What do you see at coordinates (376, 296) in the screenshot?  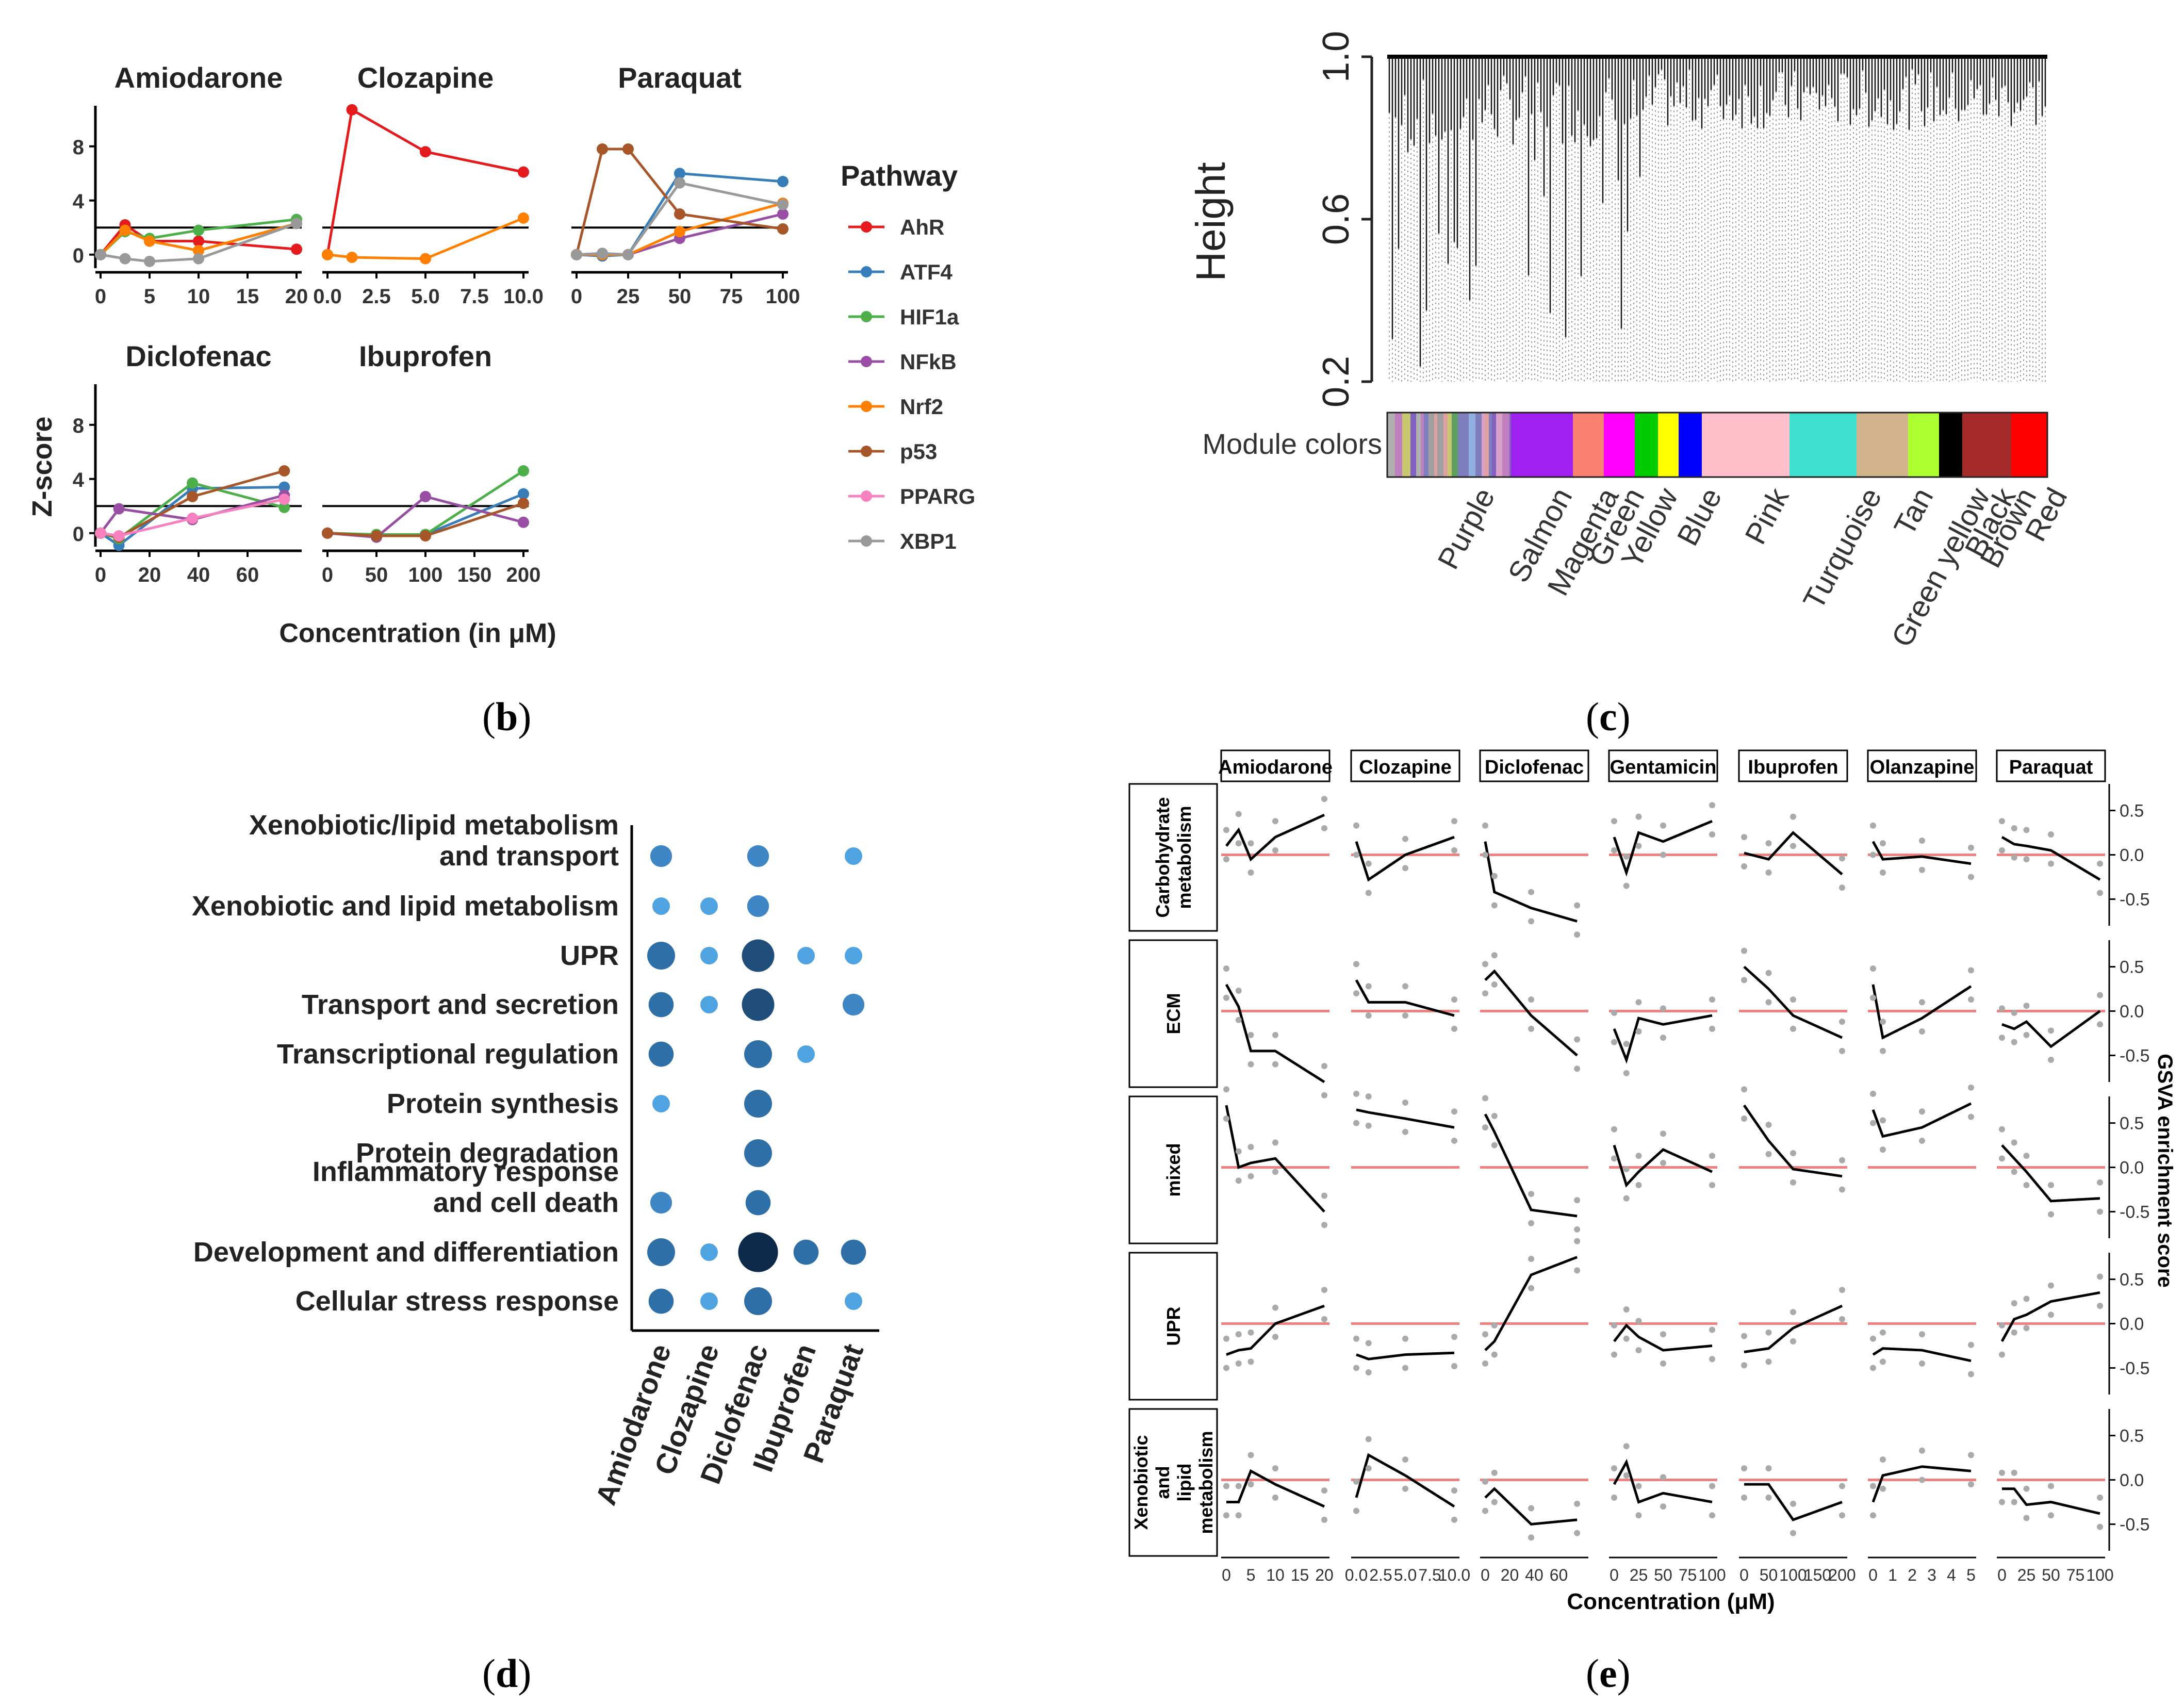 I see `x-tick-label: 2.5` at bounding box center [376, 296].